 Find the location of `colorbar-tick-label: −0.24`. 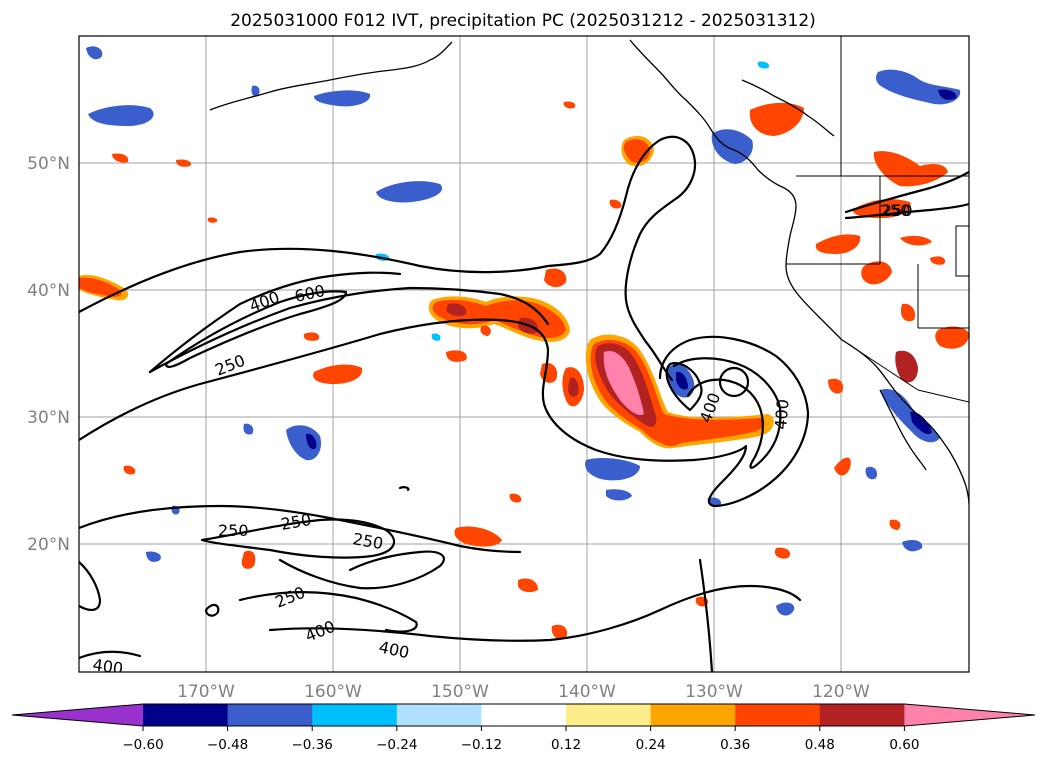

colorbar-tick-label: −0.24 is located at coordinates (396, 745).